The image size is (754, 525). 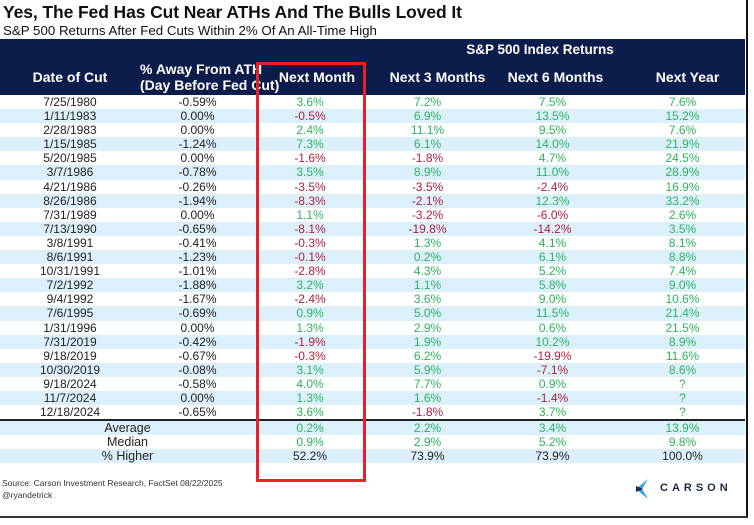 What do you see at coordinates (682, 144) in the screenshot?
I see `cell-next-year: 21.9%` at bounding box center [682, 144].